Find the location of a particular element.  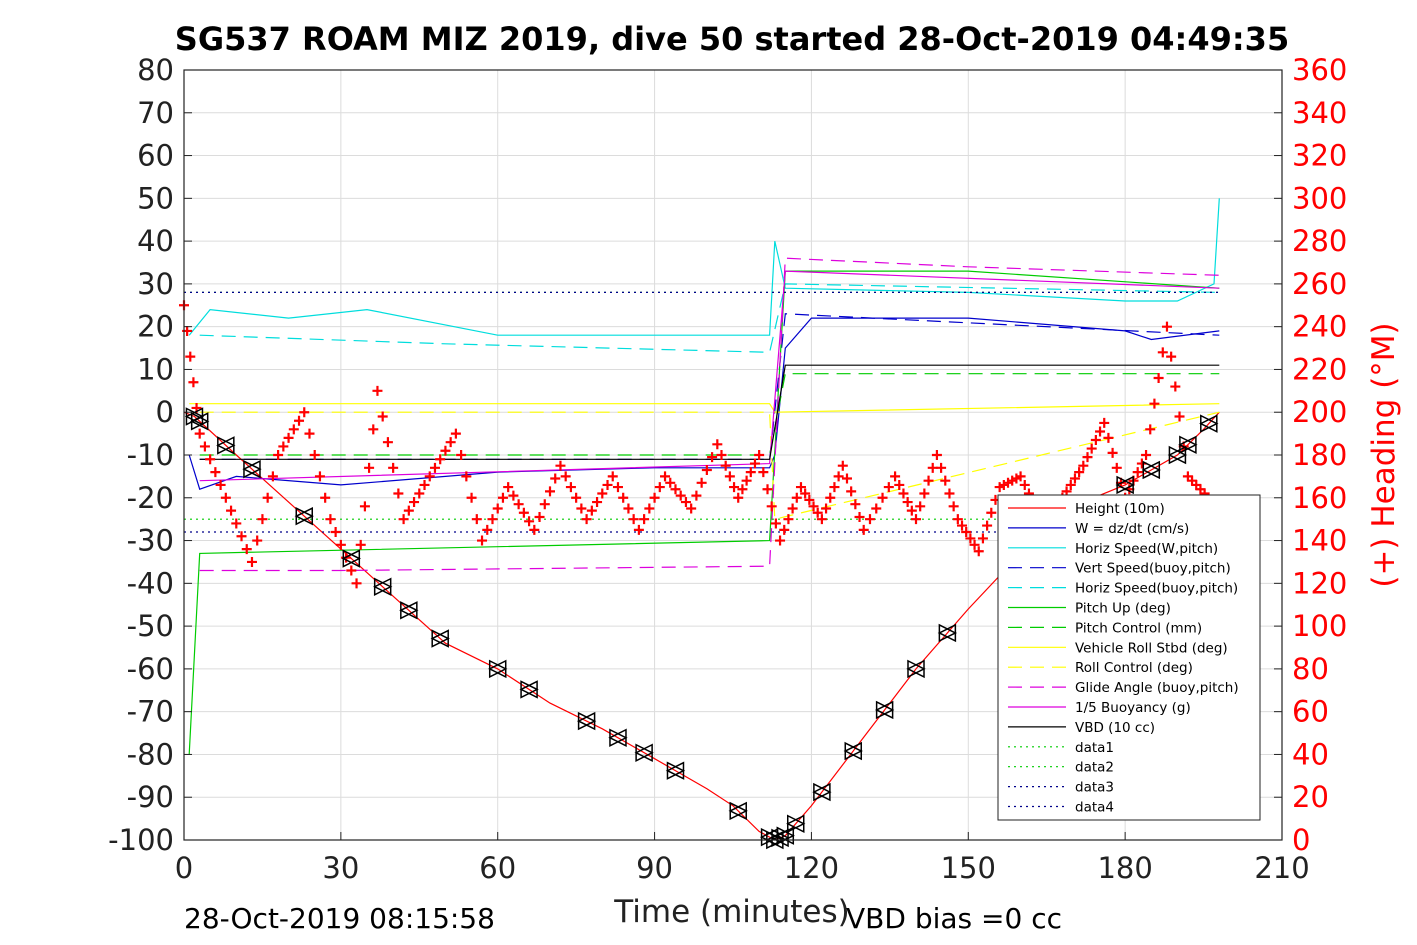

x-tick-label: 120 is located at coordinates (811, 868).